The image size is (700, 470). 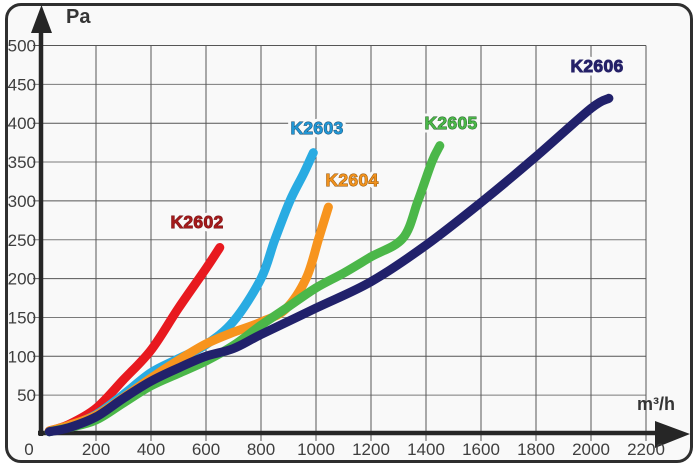 I want to click on x-tick-label: 2200, so click(x=646, y=449).